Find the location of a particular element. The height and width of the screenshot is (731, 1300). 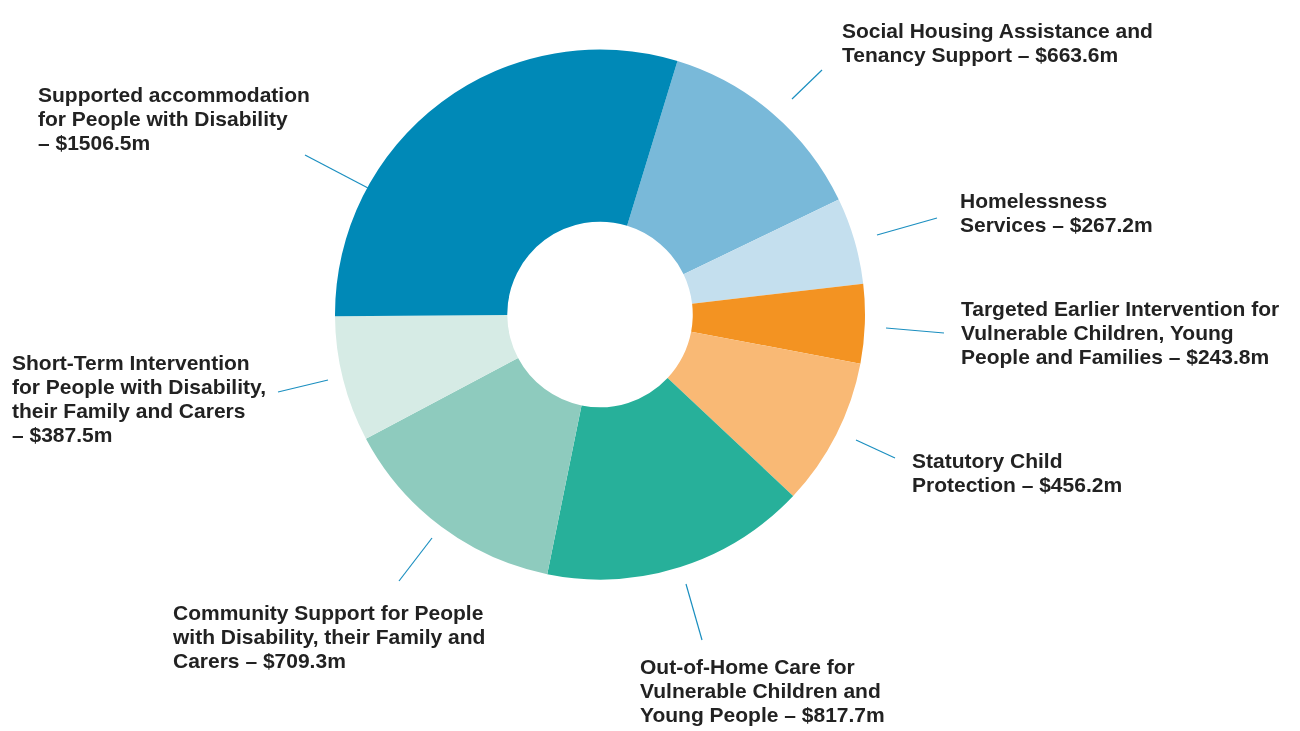

slice-label: Homelessness Services – $267.2m is located at coordinates (1056, 213).